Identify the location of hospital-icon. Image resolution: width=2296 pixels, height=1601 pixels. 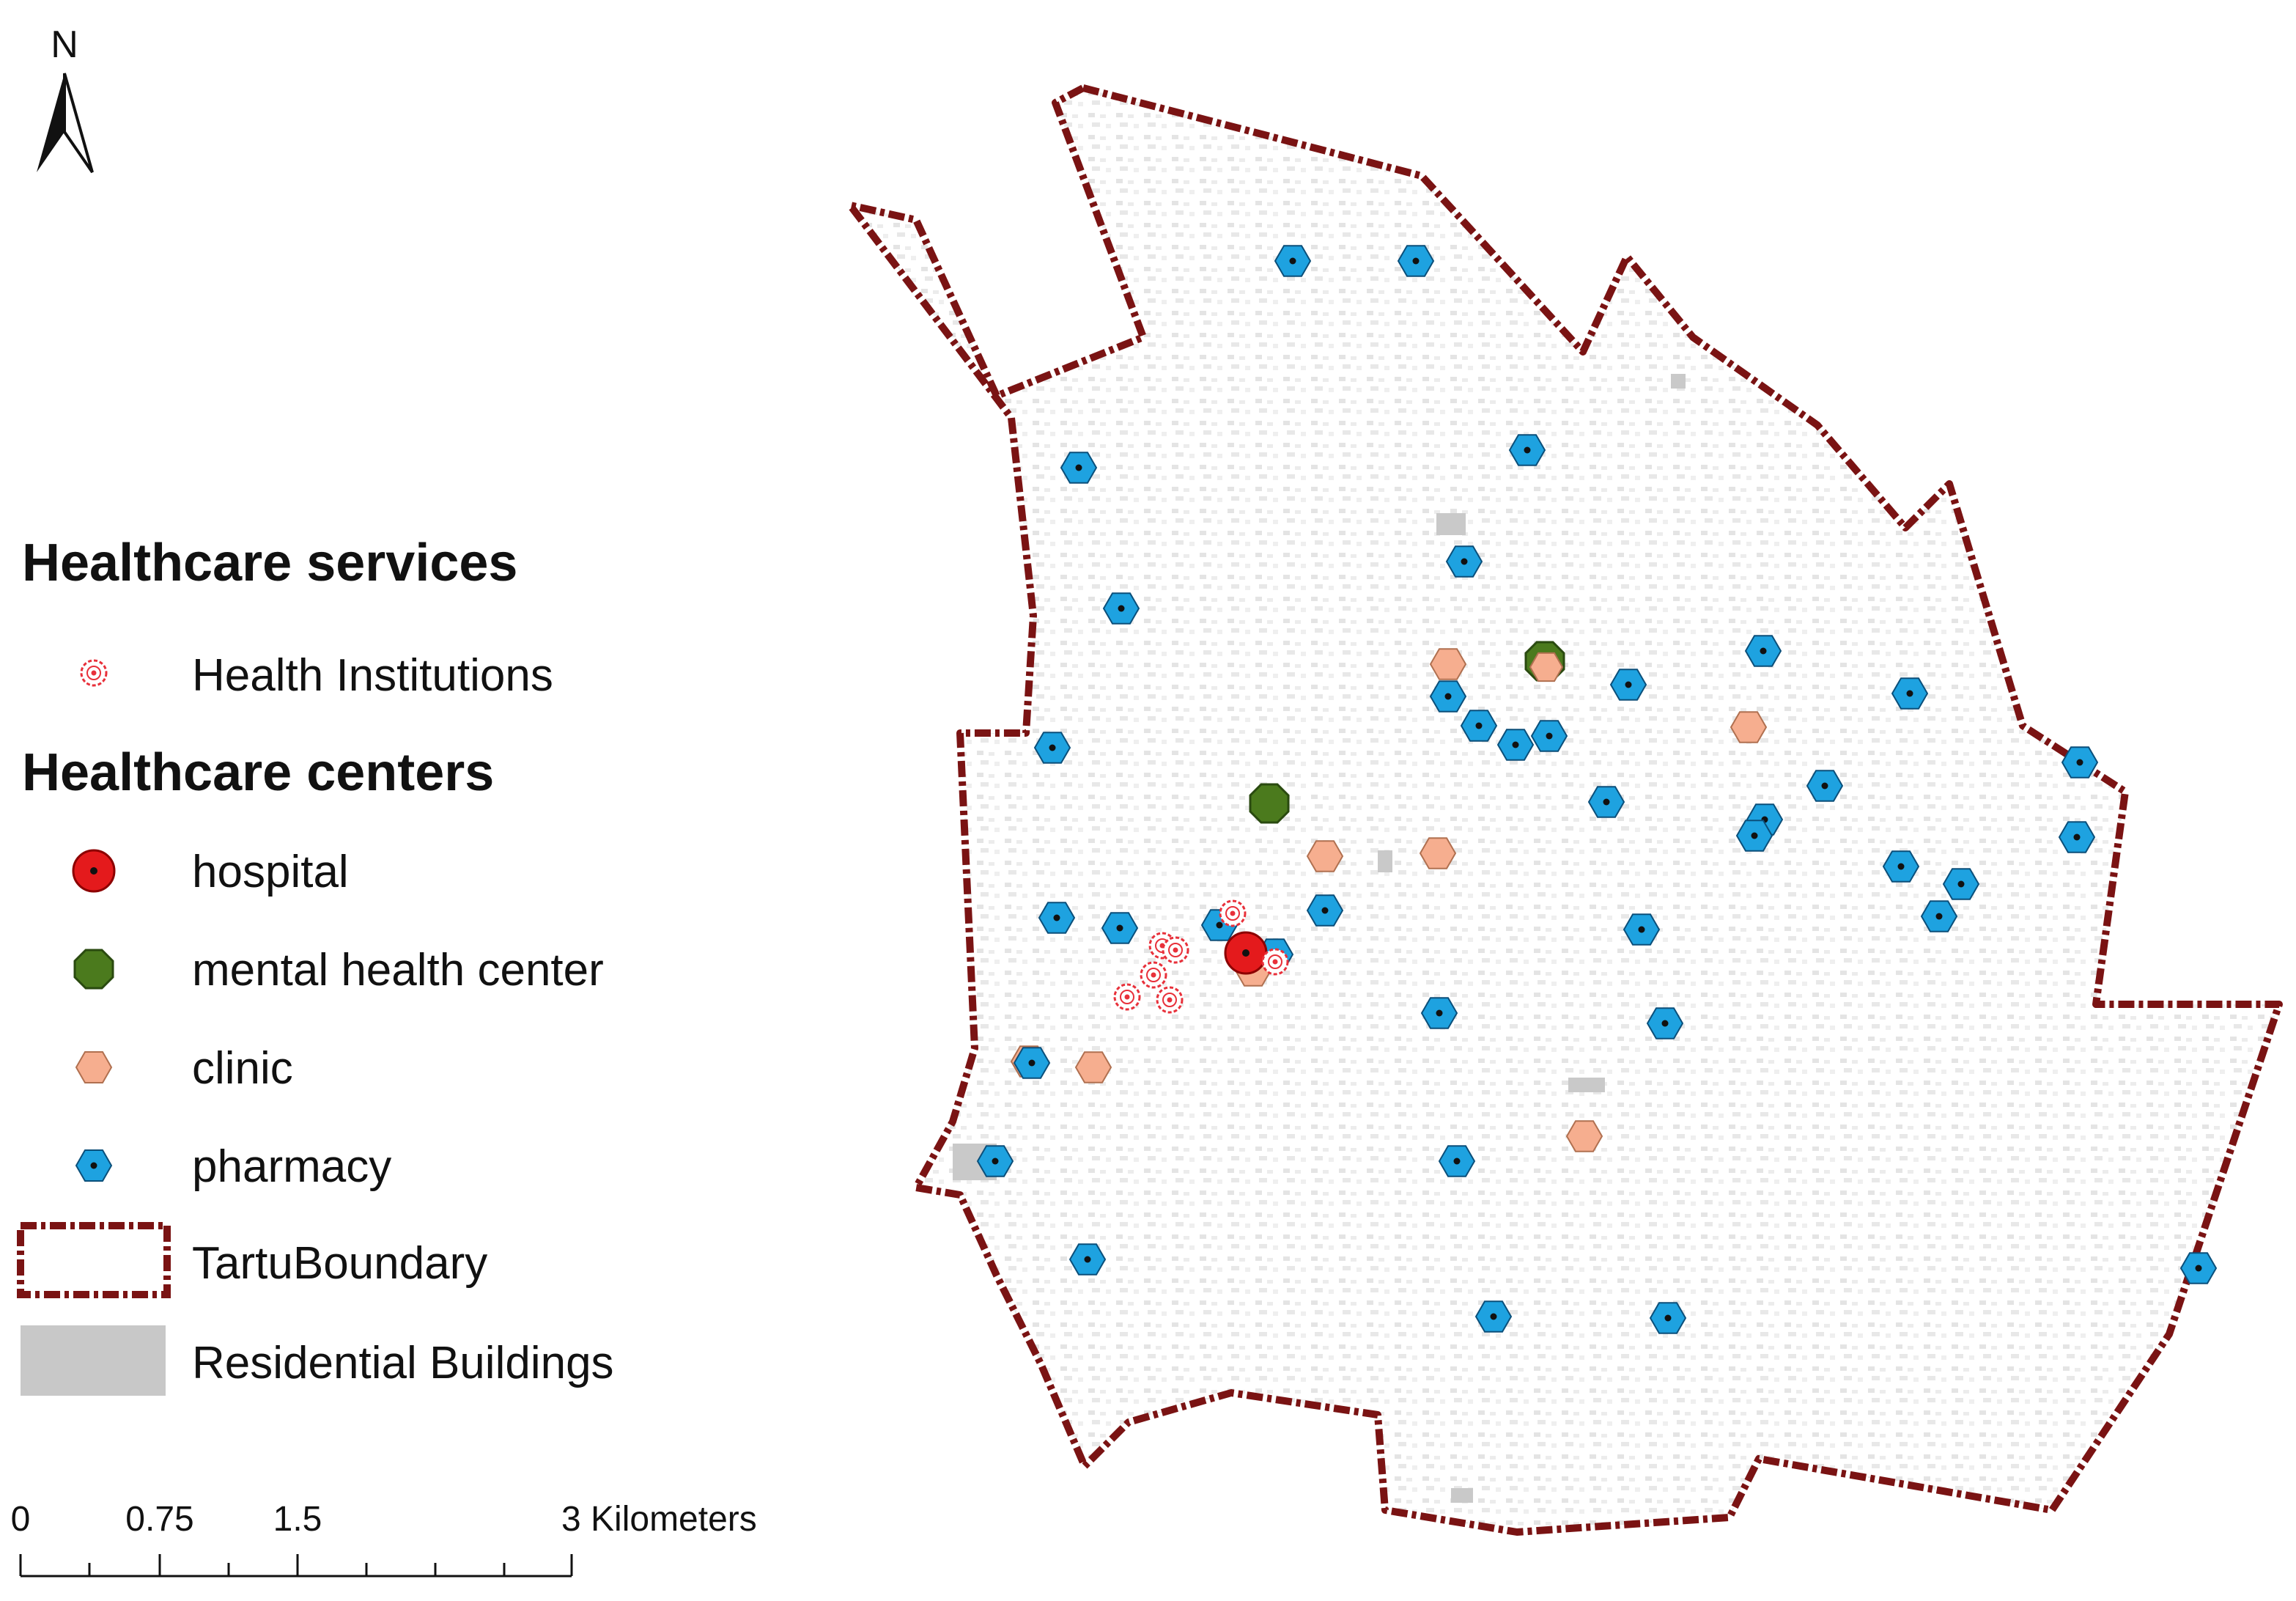
(94, 871).